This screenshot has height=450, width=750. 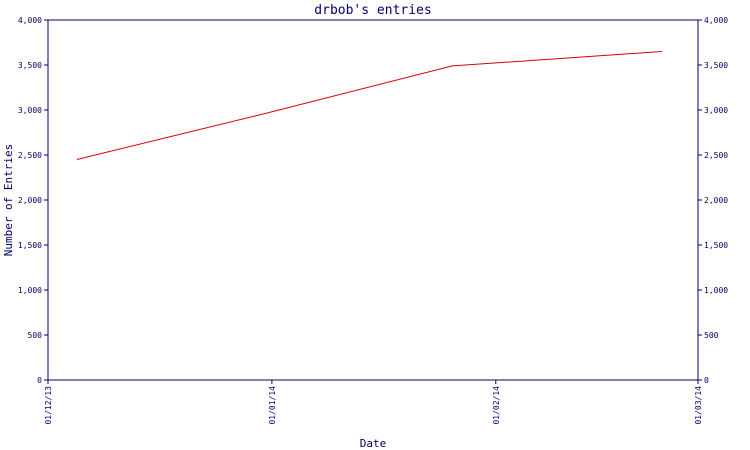 What do you see at coordinates (373, 443) in the screenshot?
I see `x-axis-title: Date` at bounding box center [373, 443].